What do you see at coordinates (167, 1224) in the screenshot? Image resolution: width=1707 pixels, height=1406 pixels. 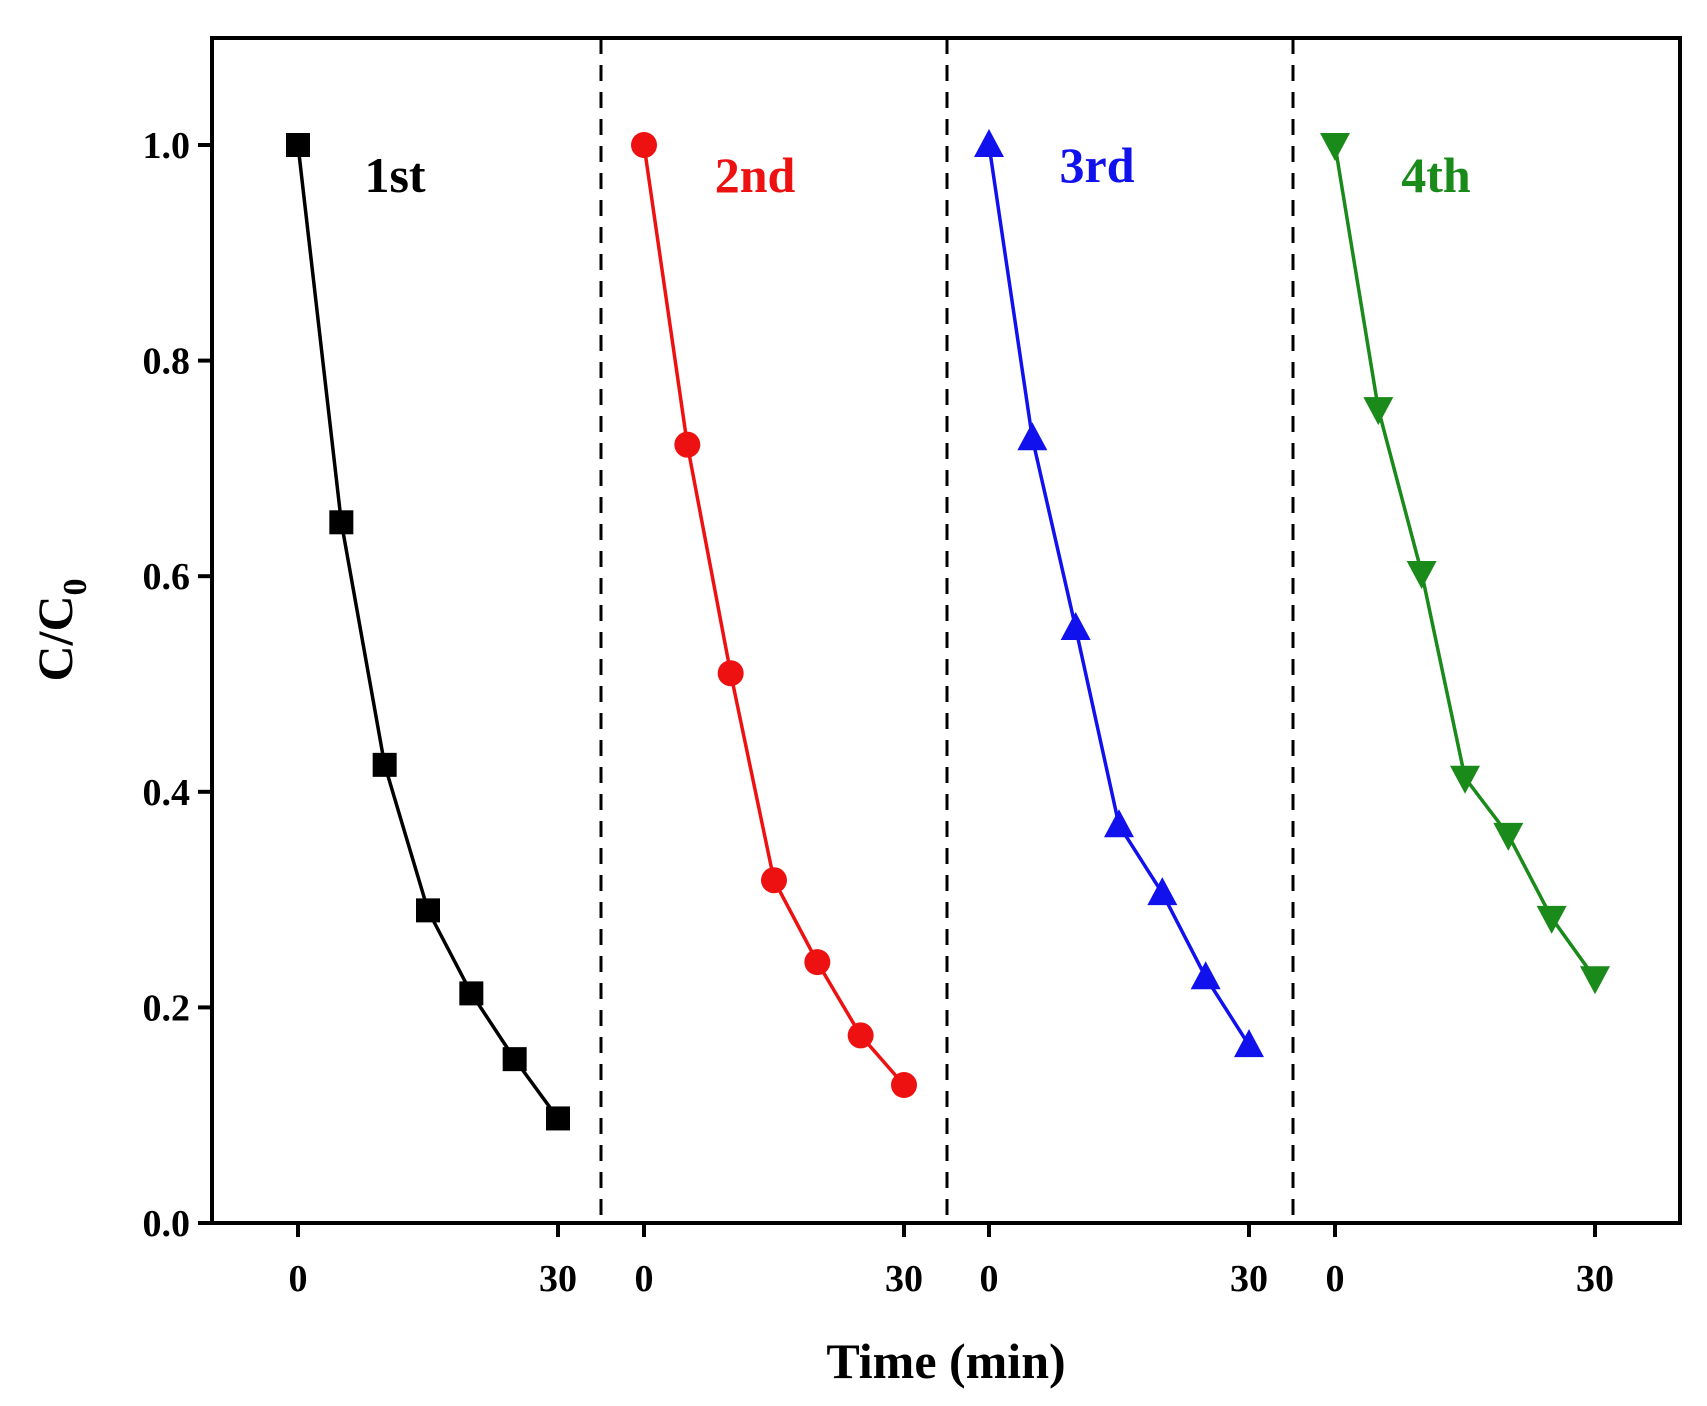 I see `y-tick-label: 0.0` at bounding box center [167, 1224].